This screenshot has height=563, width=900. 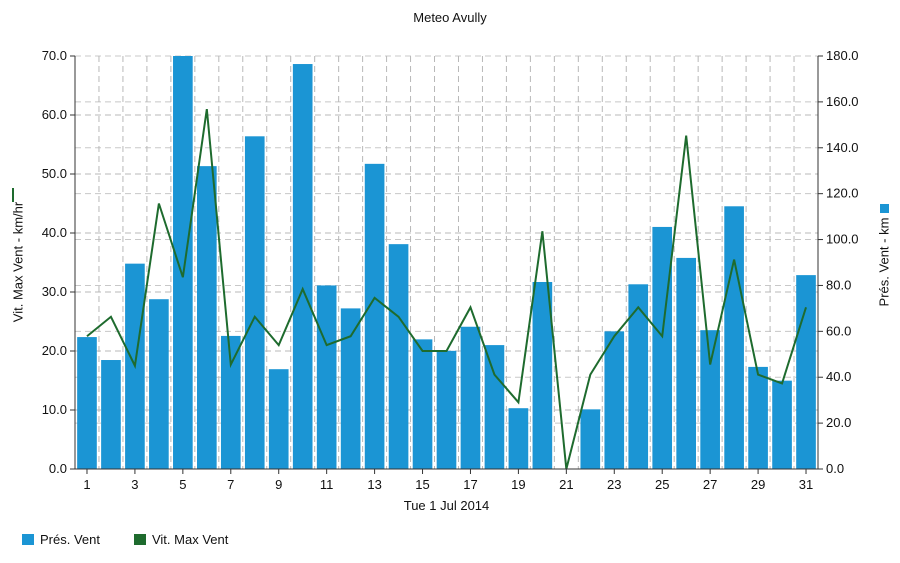 I want to click on y-right-tick-label: 180.0, so click(x=842, y=55).